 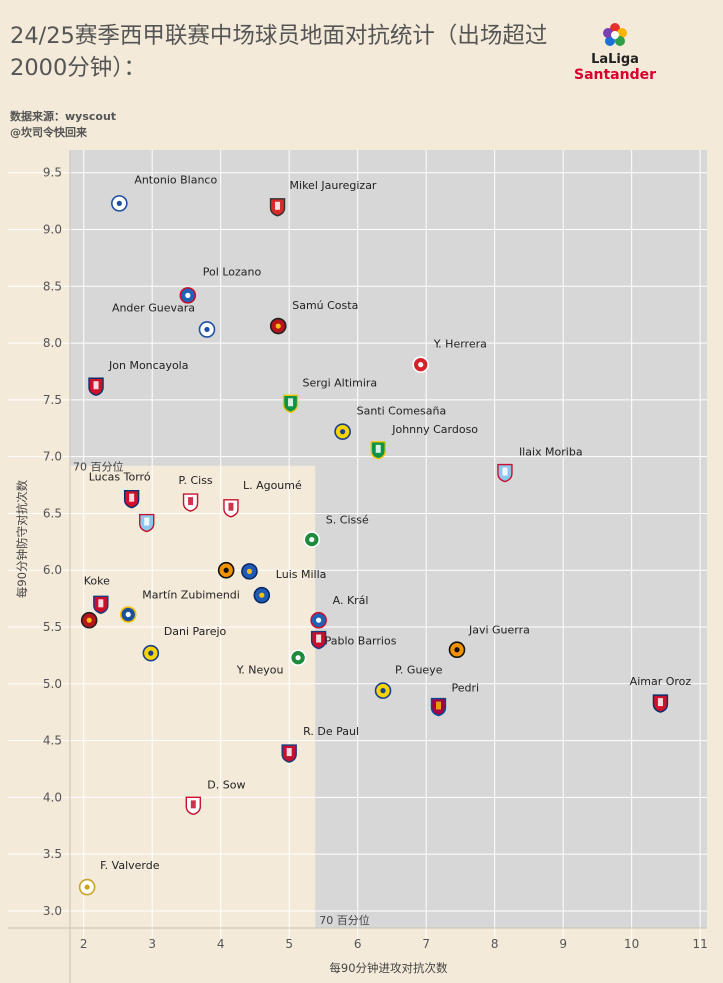 I want to click on player-label: Martín Zubimendi, so click(x=191, y=595).